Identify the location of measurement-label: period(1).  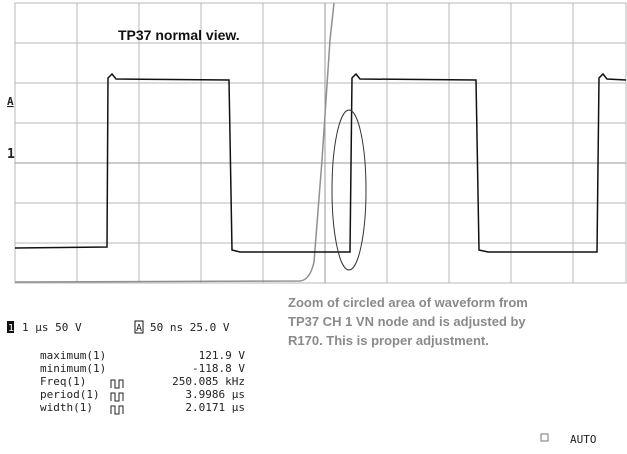
(70, 394).